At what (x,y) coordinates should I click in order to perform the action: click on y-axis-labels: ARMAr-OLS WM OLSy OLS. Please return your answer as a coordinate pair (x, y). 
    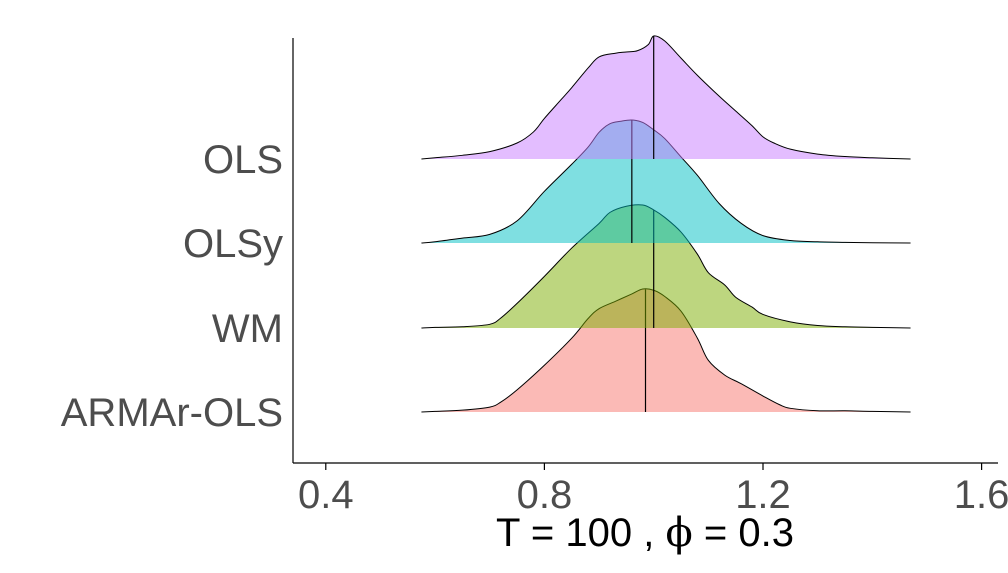
    Looking at the image, I should click on (172, 286).